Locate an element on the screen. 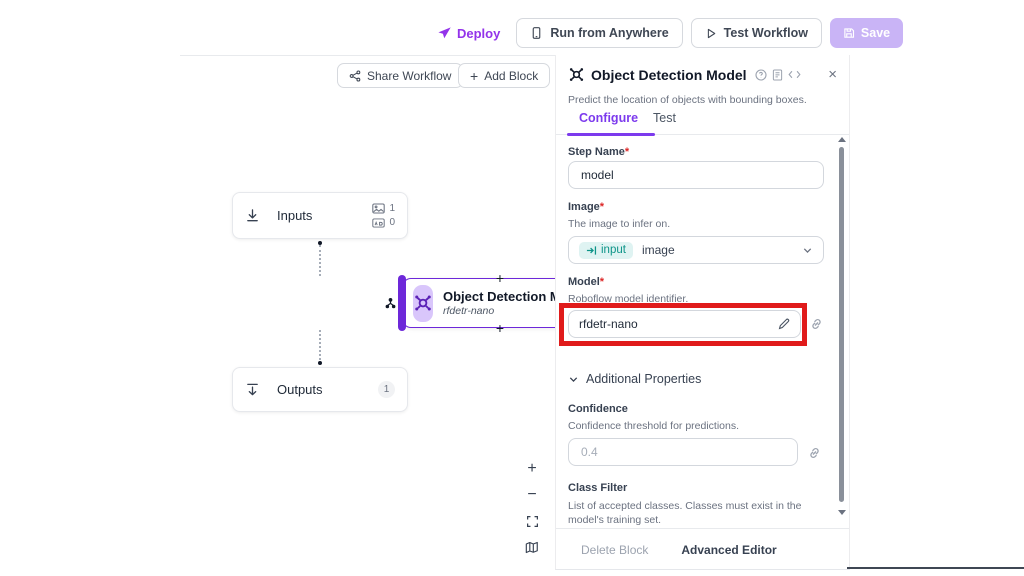 The width and height of the screenshot is (1024, 576). model-id-input: rfdetr-nano is located at coordinates (684, 324).